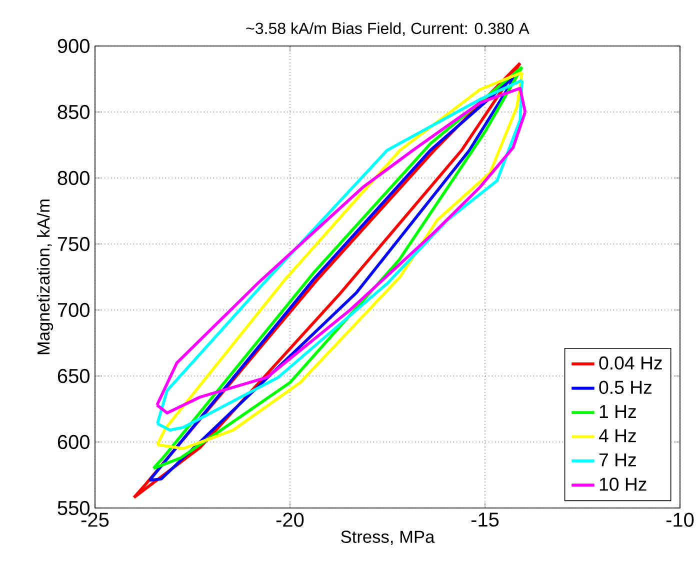  Describe the element at coordinates (388, 538) in the screenshot. I see `x-axis-title: Stress, MPa` at that location.